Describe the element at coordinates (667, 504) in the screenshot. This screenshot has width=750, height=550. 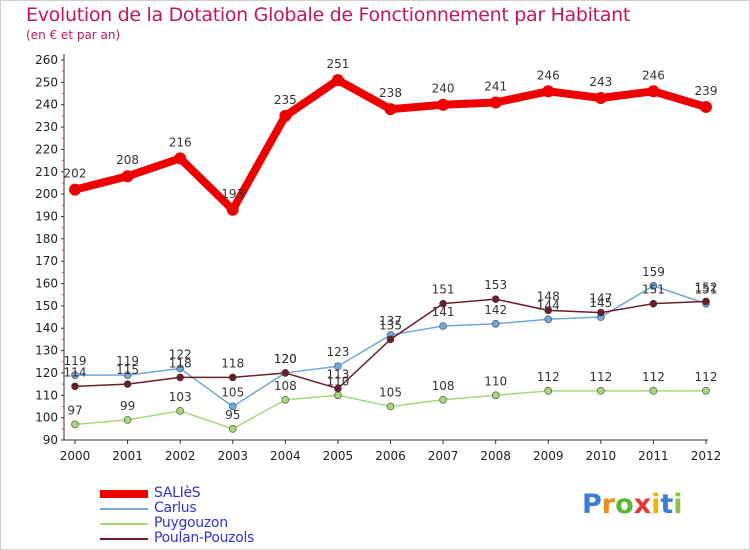
I see `logo-letter: t` at that location.